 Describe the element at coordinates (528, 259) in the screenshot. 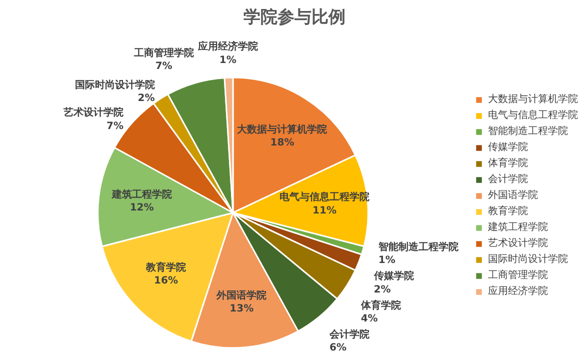

I see `legend-label: 国际时尚设计学院` at that location.